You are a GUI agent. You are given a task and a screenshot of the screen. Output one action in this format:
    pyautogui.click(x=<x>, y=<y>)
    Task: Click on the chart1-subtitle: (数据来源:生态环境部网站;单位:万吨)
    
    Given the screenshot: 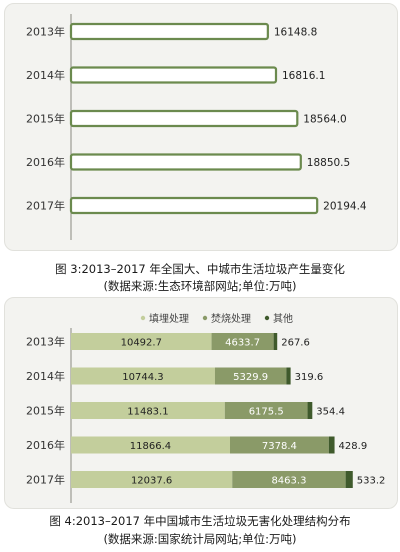 What is the action you would take?
    pyautogui.click(x=200, y=286)
    